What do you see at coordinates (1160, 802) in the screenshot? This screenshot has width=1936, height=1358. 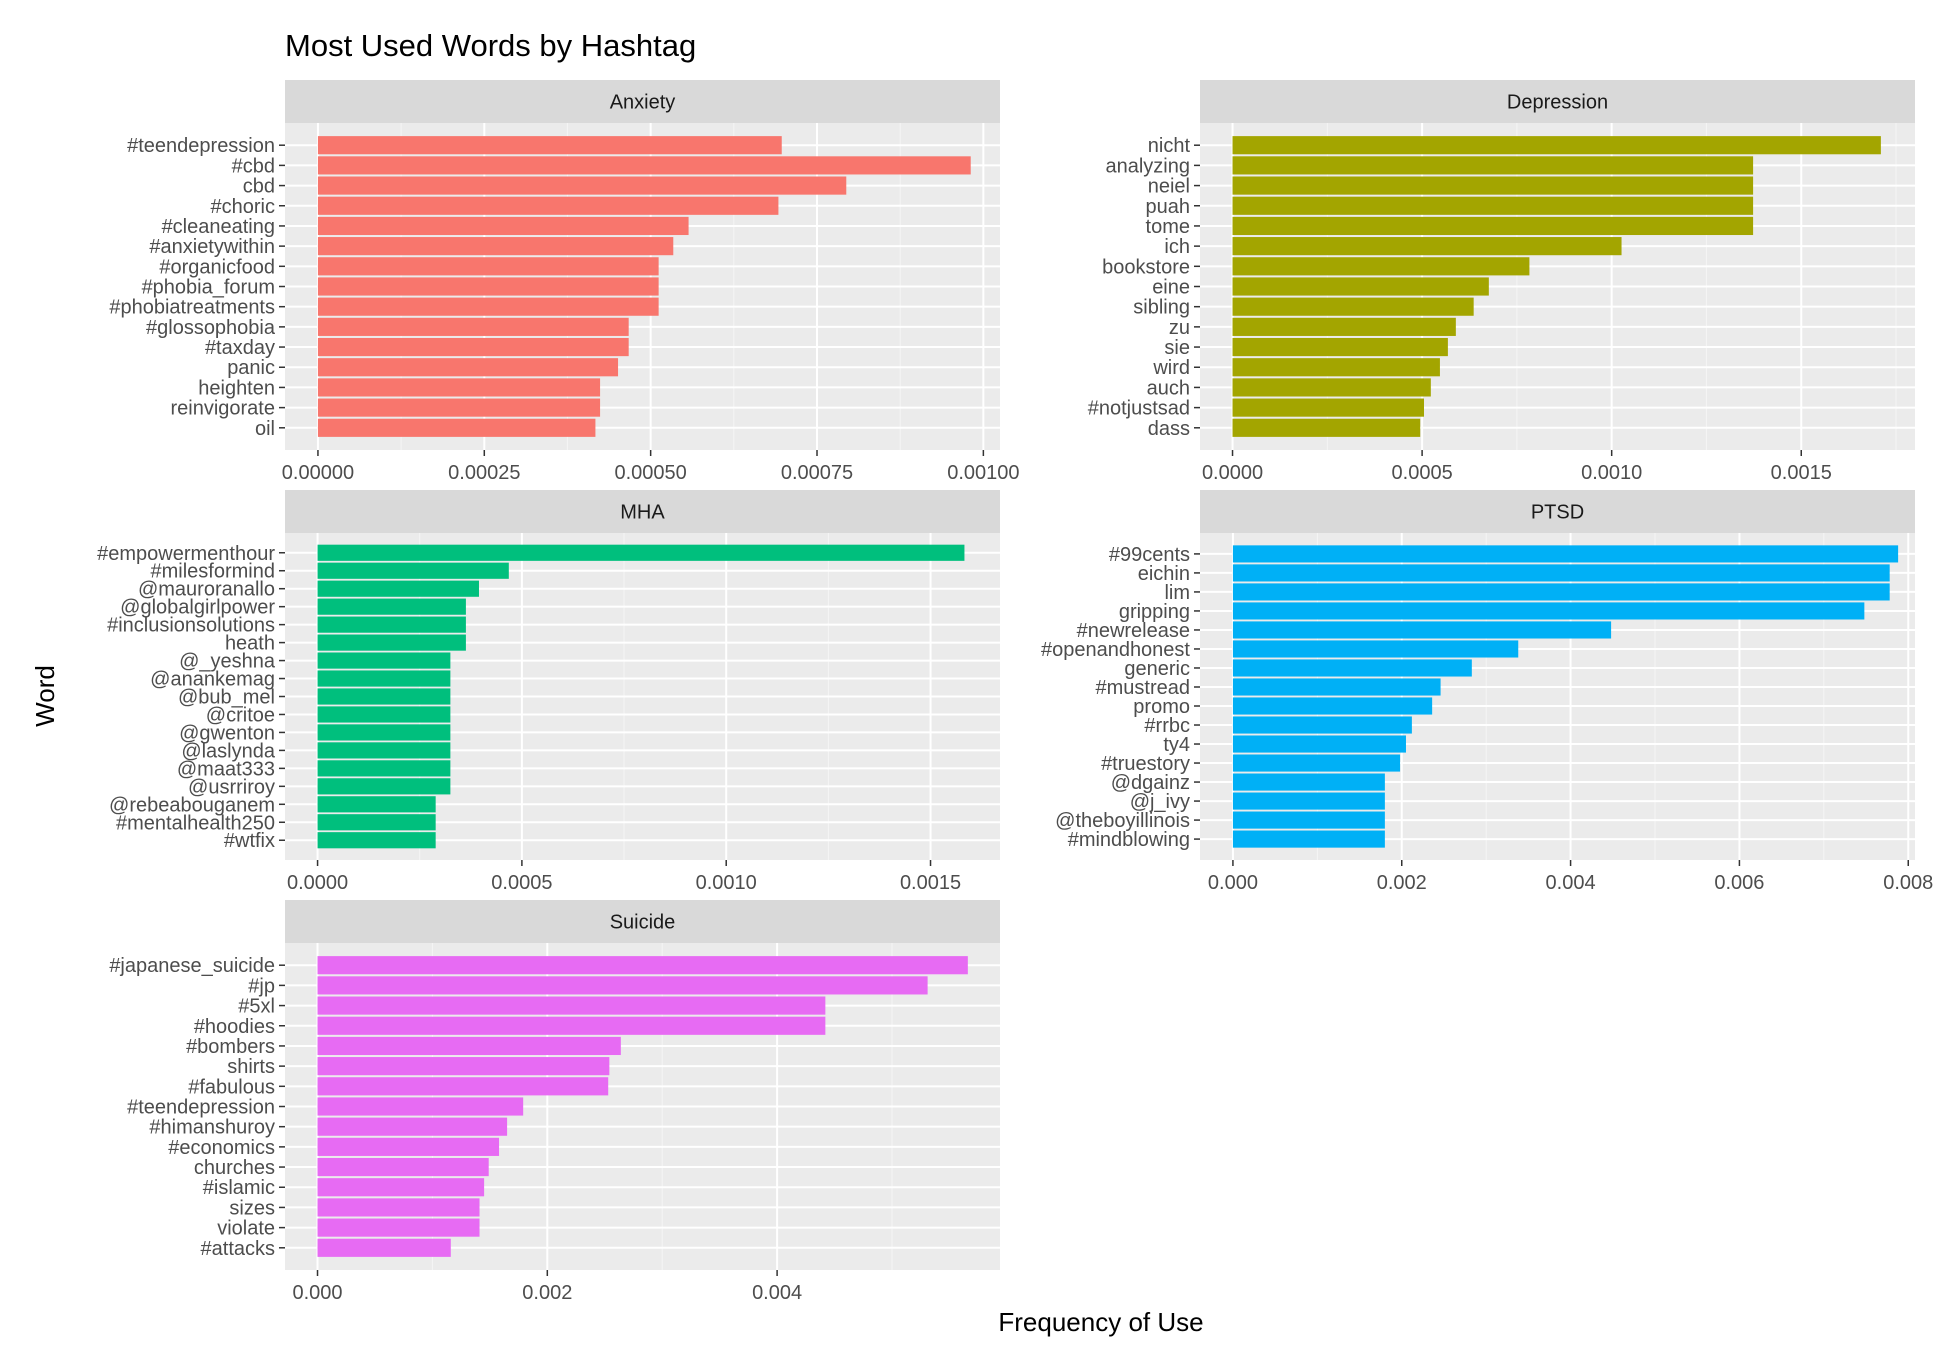 I see `y-tick-label: @j_ivy` at bounding box center [1160, 802].